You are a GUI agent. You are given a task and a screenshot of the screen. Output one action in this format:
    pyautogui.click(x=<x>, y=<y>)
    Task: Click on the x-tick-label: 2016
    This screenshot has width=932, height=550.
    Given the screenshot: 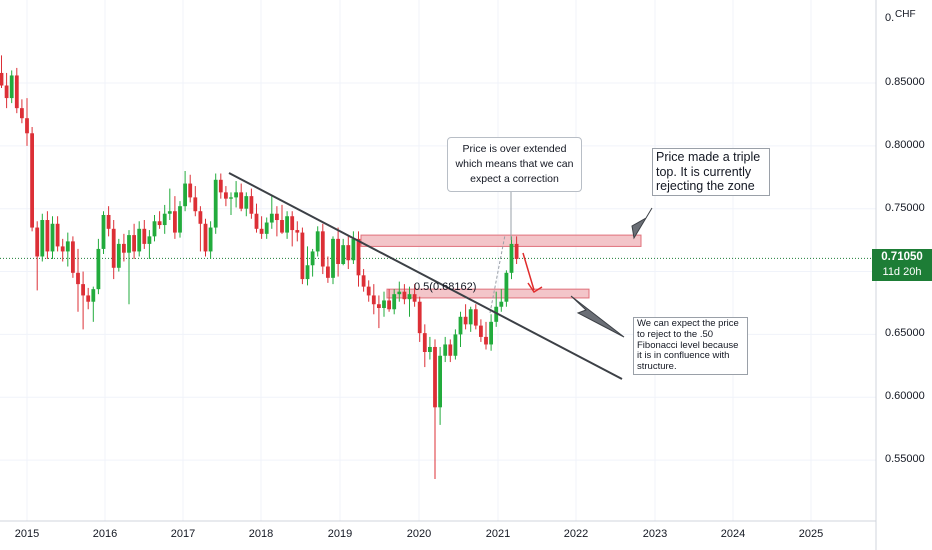 What is the action you would take?
    pyautogui.click(x=105, y=534)
    